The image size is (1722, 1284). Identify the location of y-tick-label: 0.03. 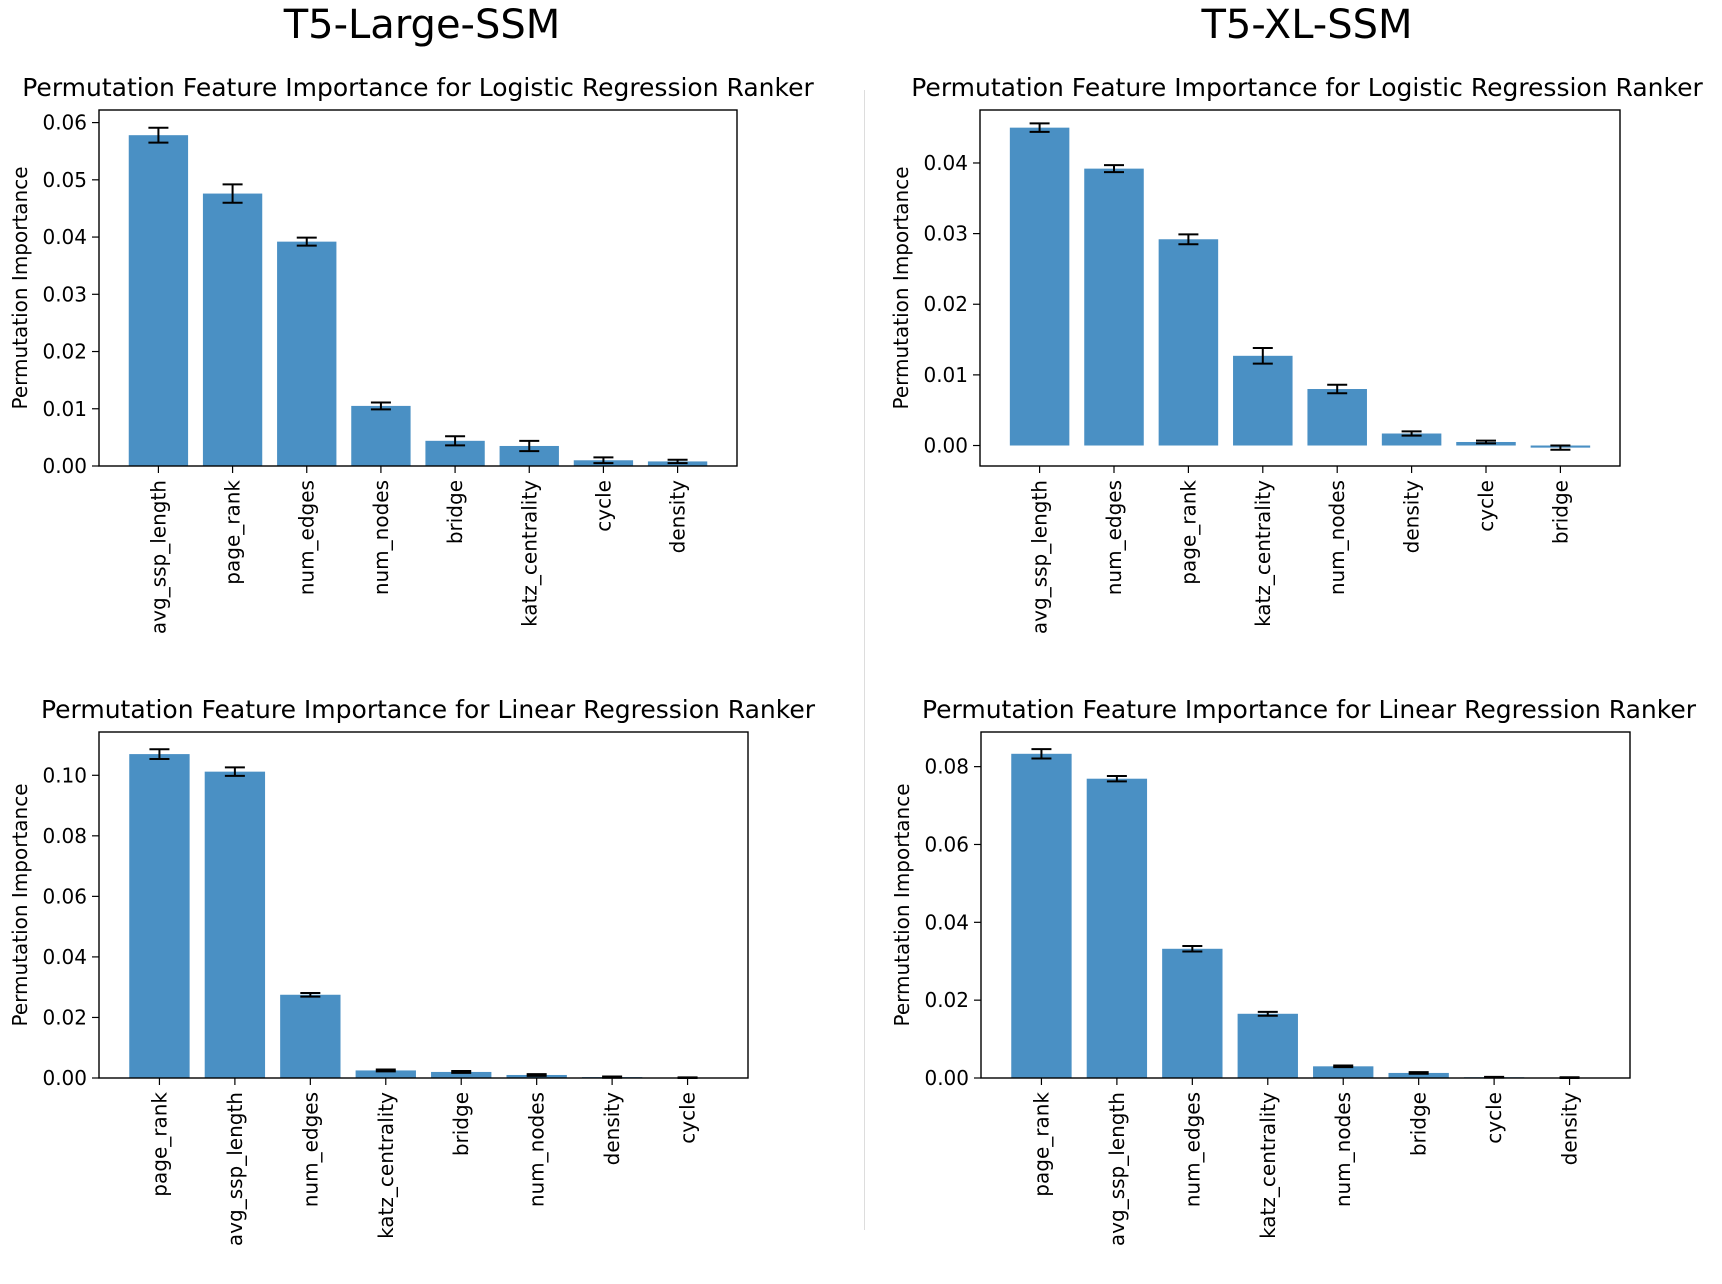
(64, 294).